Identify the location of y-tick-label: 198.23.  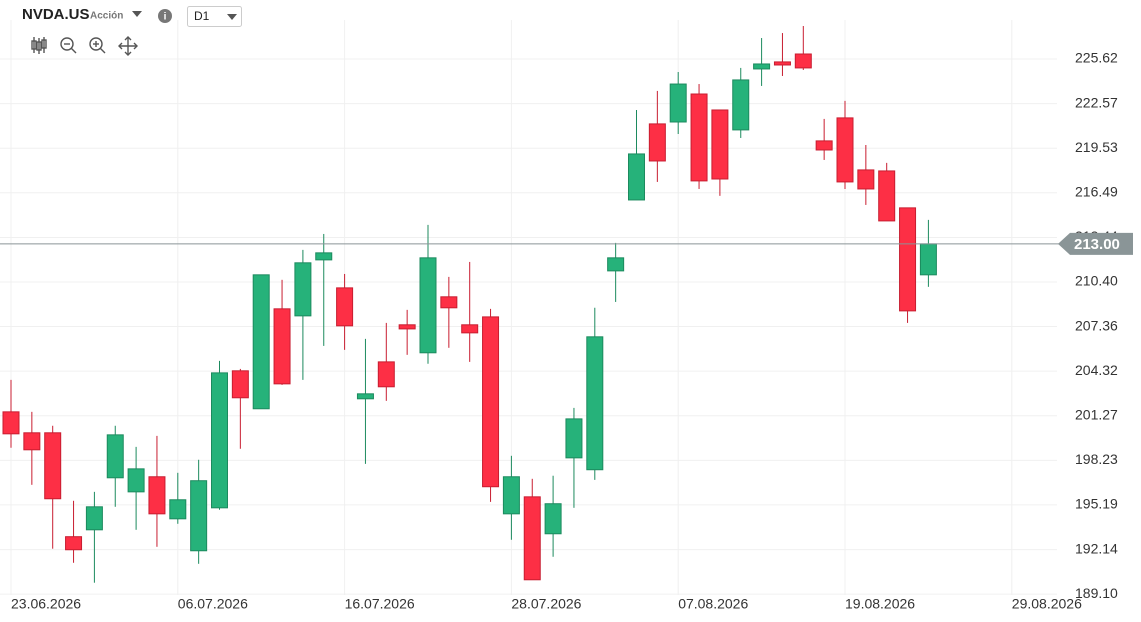
(1096, 459).